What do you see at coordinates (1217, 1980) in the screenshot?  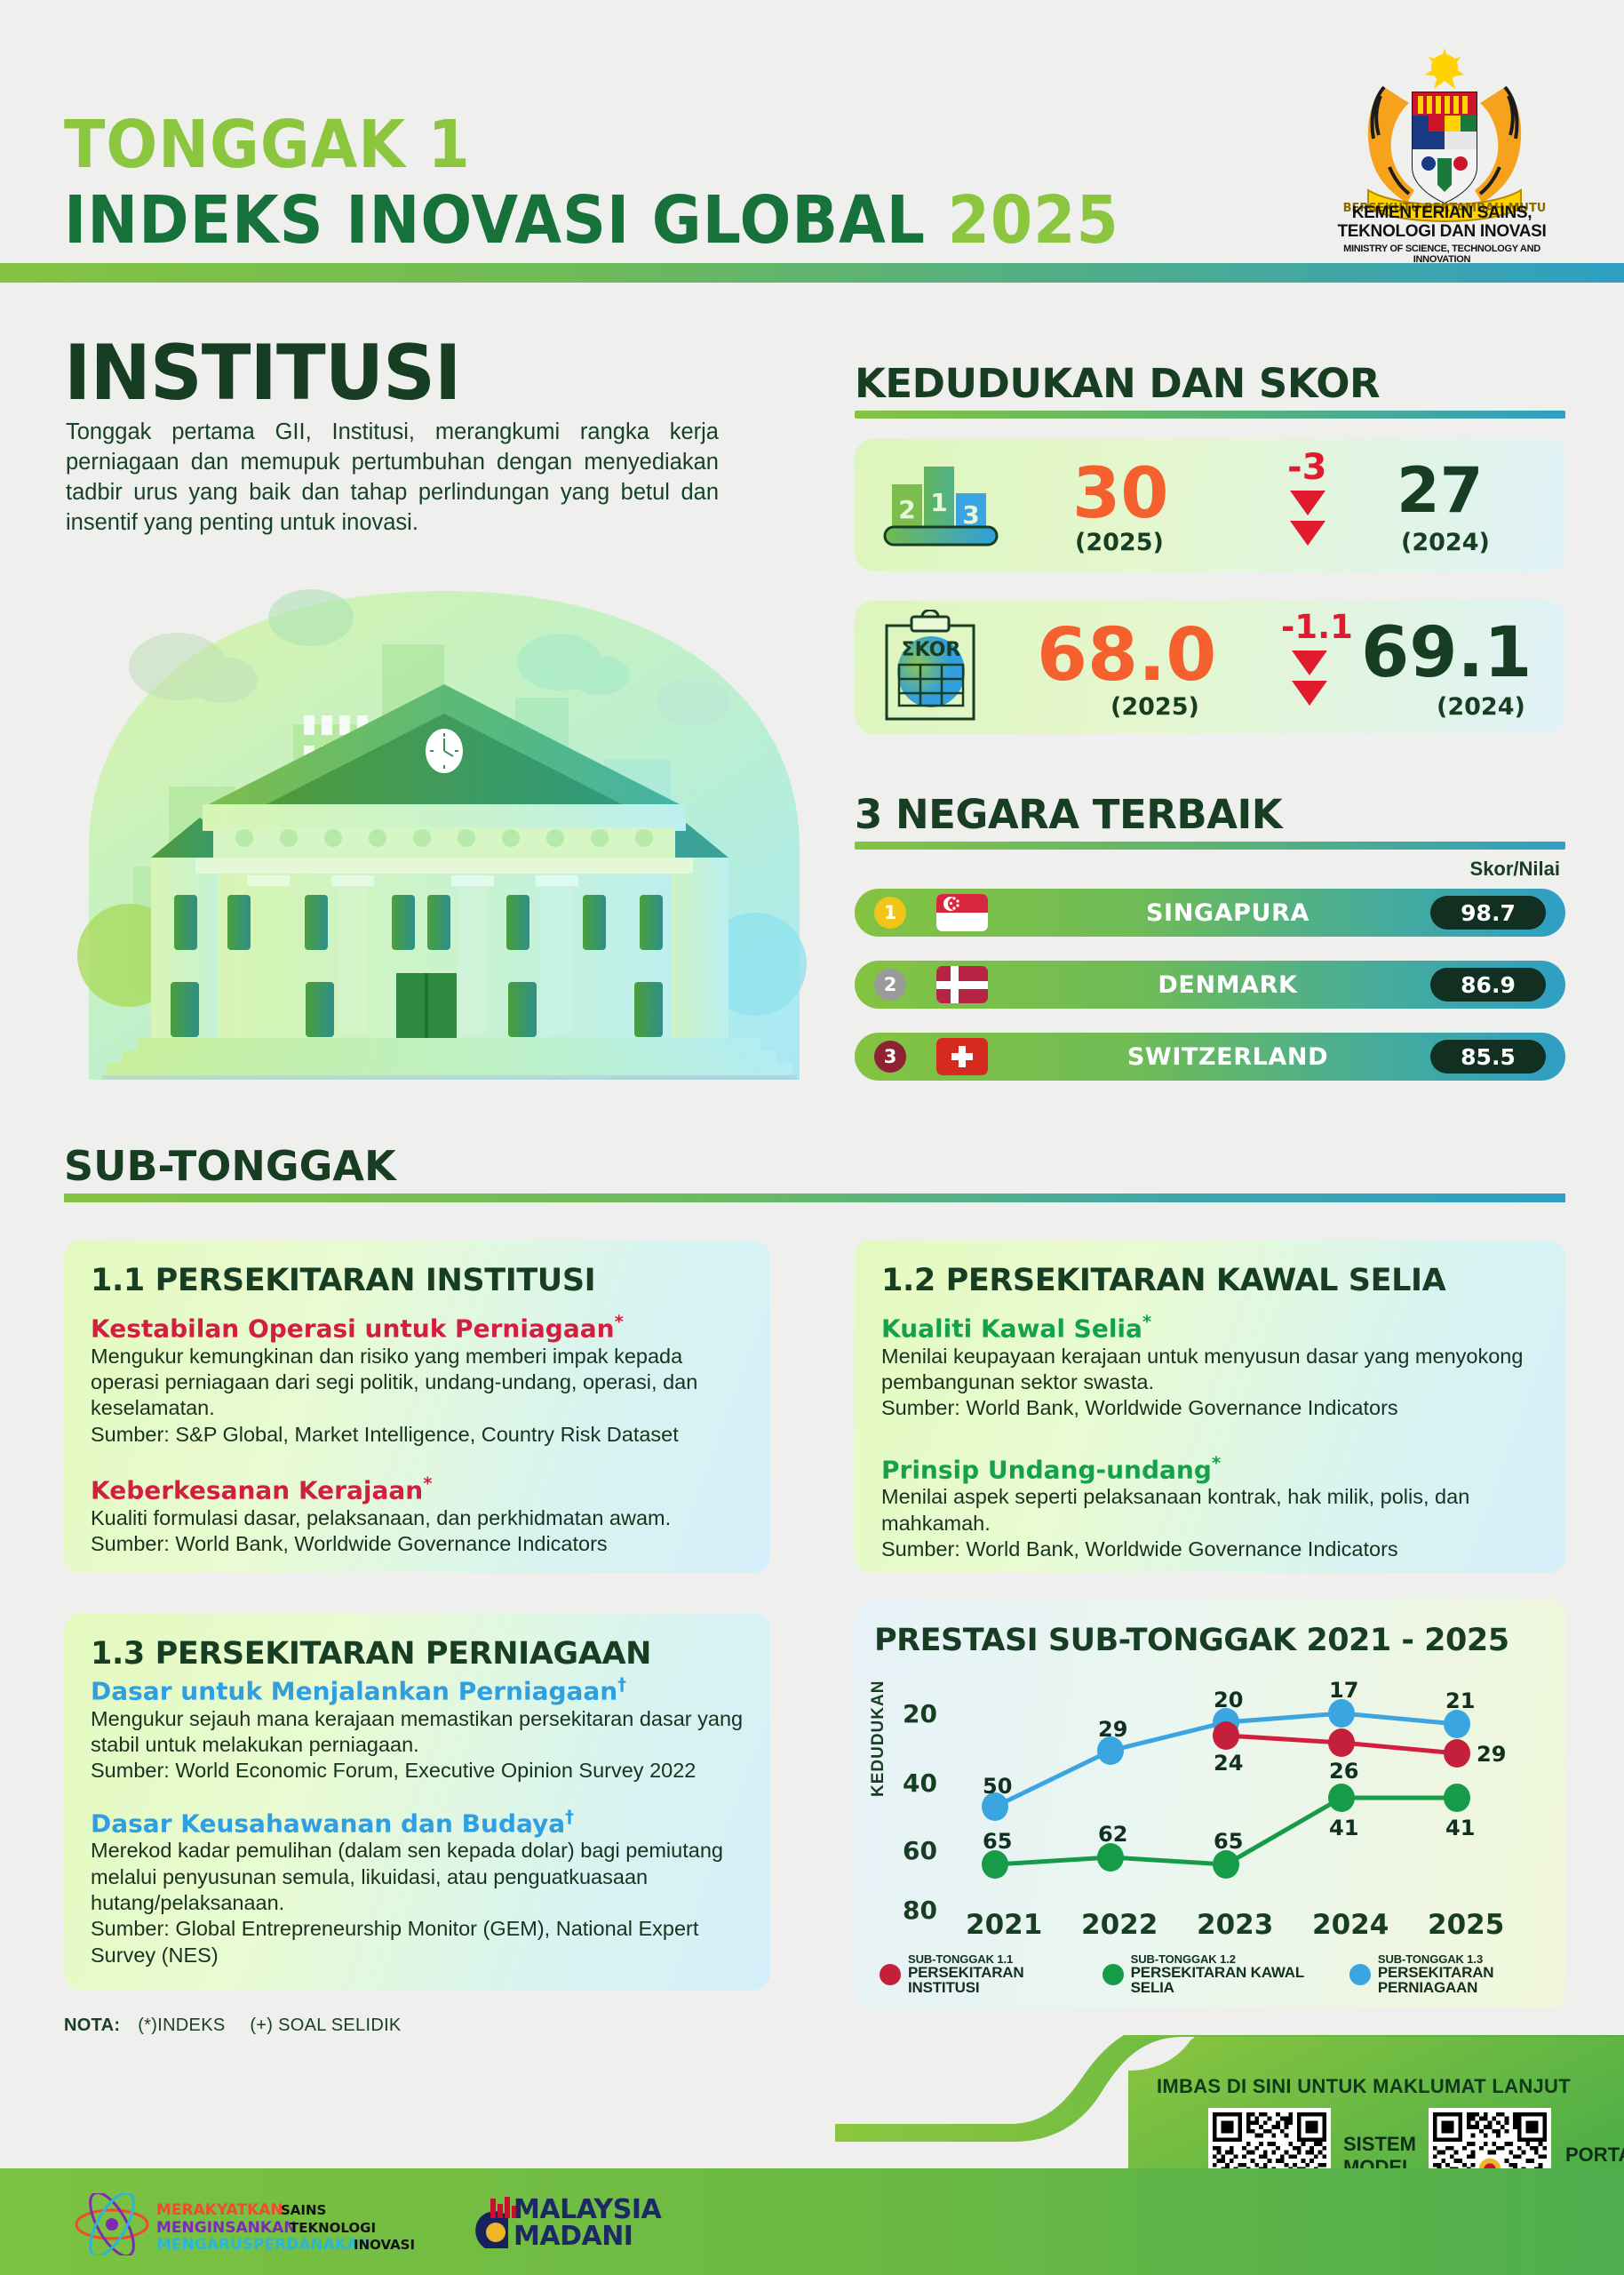 I see `legend-label: PERSEKITARAN KAWAL SELIA` at bounding box center [1217, 1980].